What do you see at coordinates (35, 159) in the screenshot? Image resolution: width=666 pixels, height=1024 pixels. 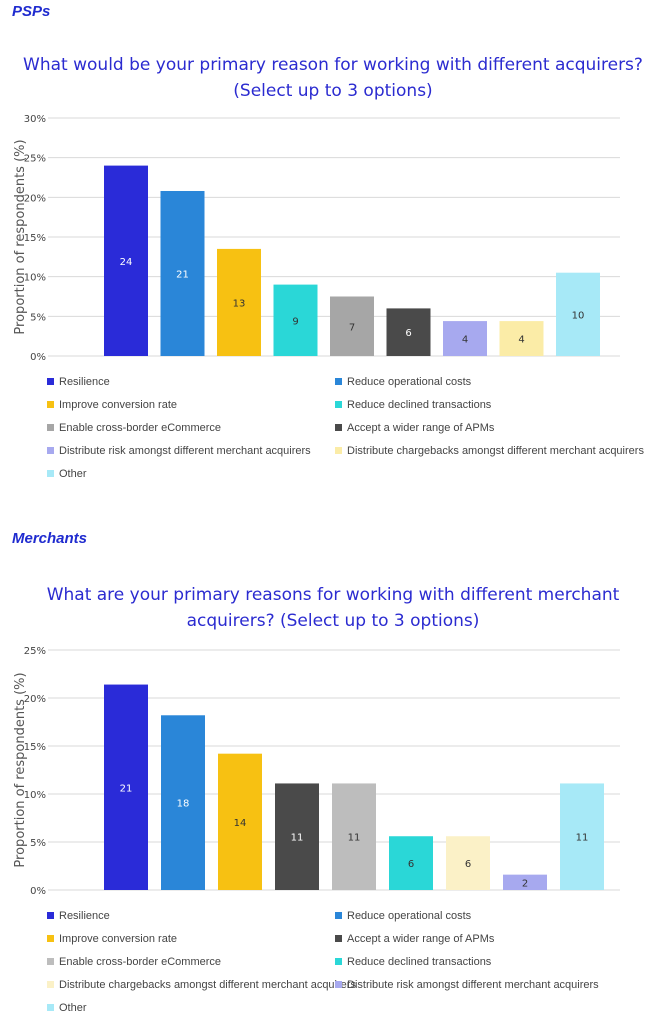 I see `y-tick-label: 25%` at bounding box center [35, 159].